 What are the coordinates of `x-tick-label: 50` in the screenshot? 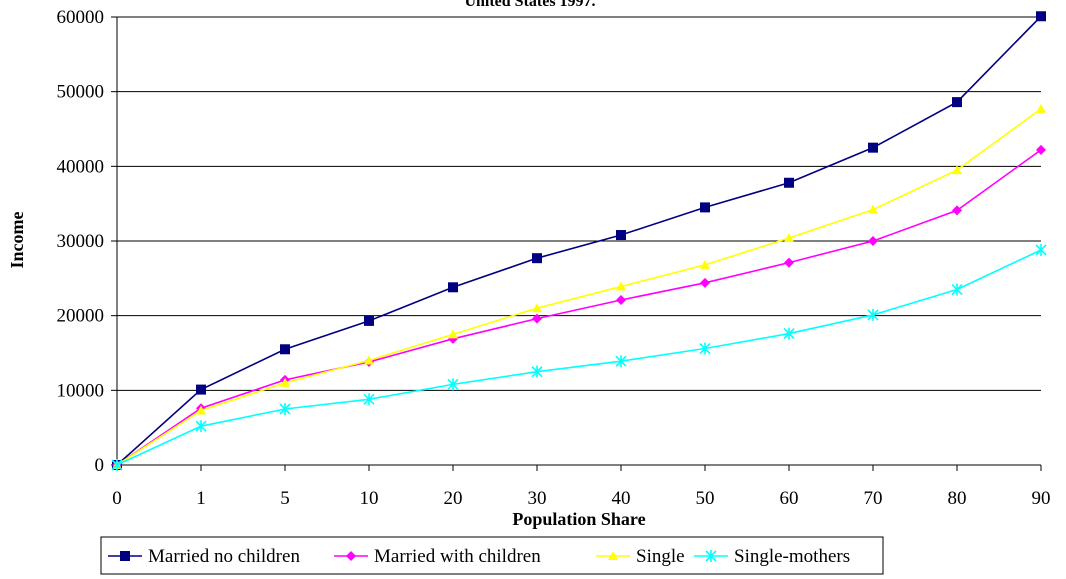 It's located at (705, 498).